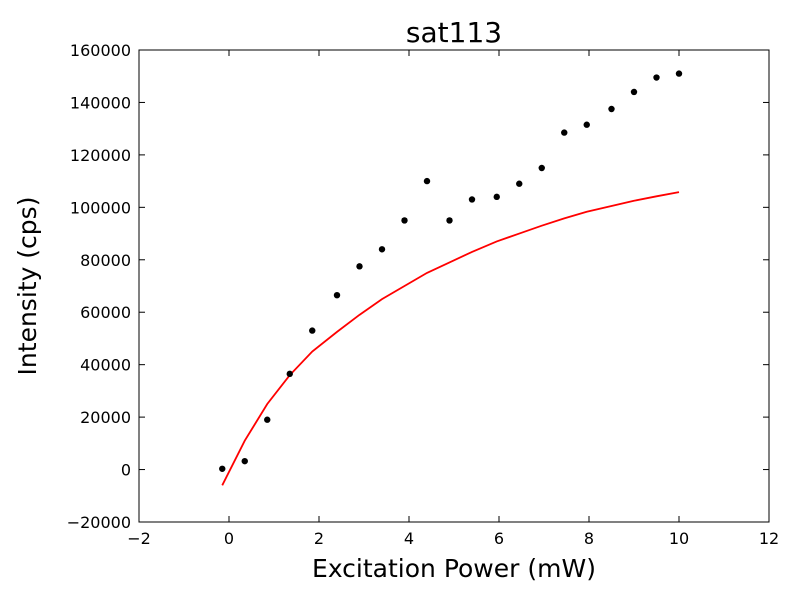  Describe the element at coordinates (769, 538) in the screenshot. I see `x-tick-label: 12` at that location.